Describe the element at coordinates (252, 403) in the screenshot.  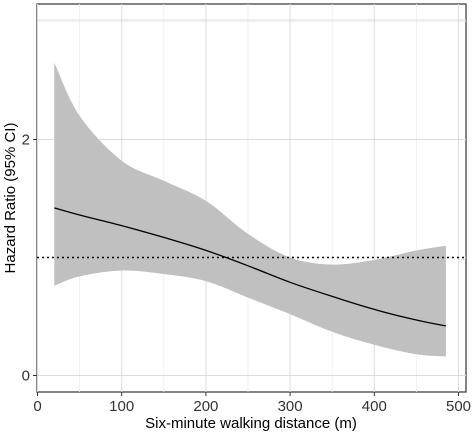
I see `x-axis: 0 100 200 300 400 500` at that location.